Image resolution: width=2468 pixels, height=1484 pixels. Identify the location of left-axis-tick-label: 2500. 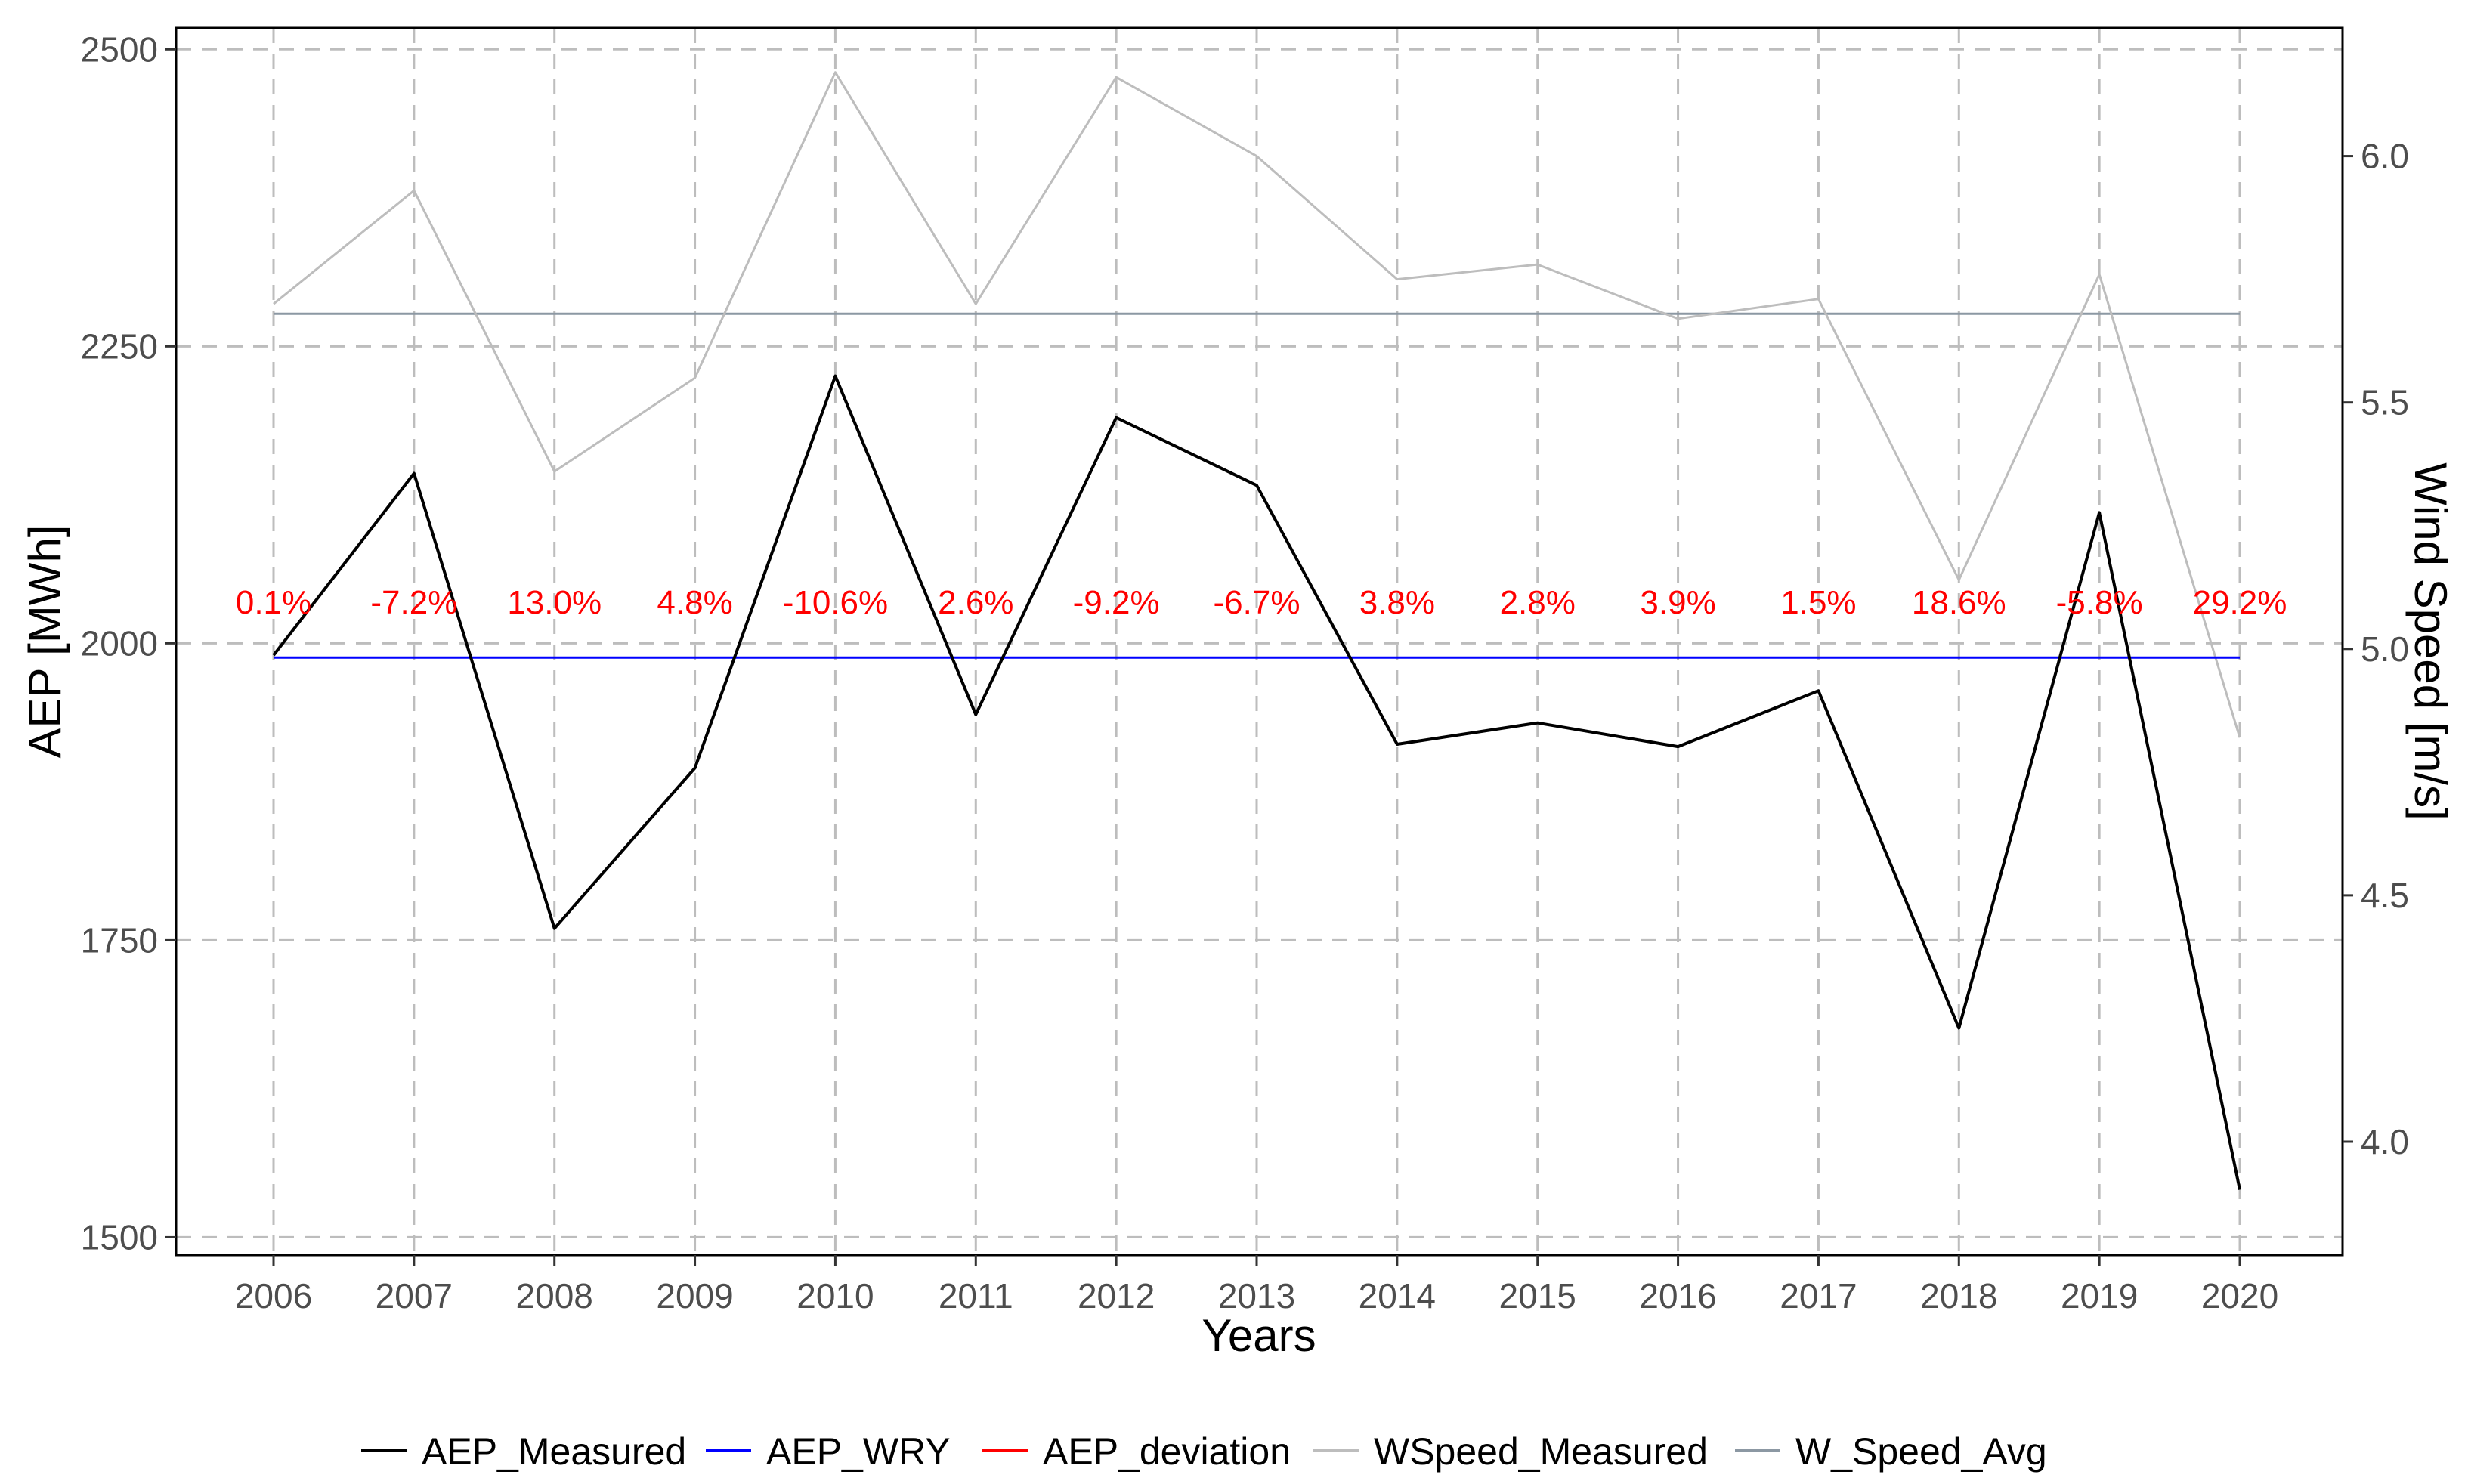
(119, 49).